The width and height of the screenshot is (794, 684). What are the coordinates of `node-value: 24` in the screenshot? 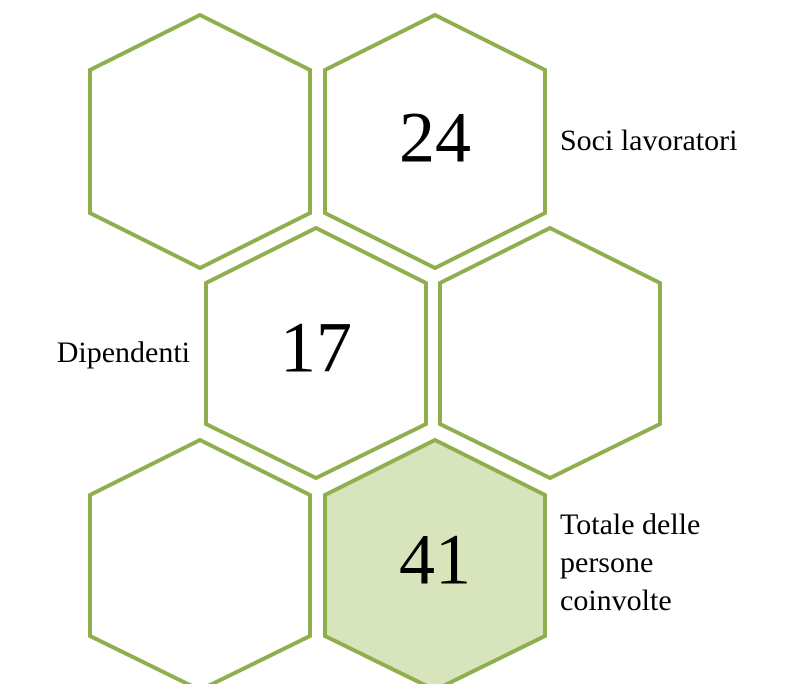 It's located at (435, 138).